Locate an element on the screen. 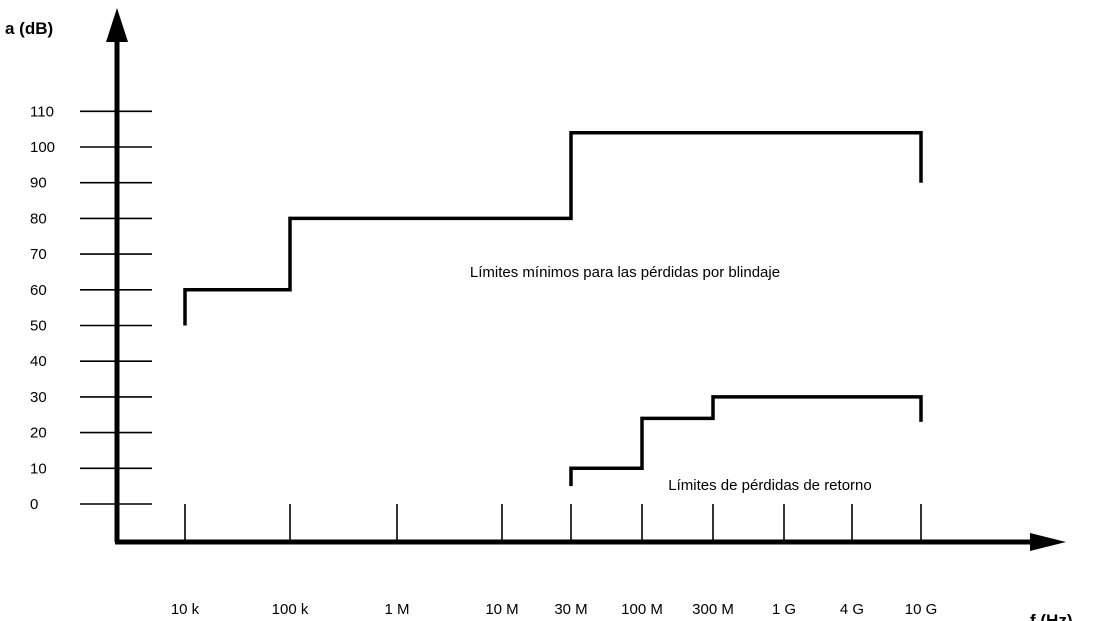 The height and width of the screenshot is (621, 1097). y-tick-label: 0 is located at coordinates (34, 504).